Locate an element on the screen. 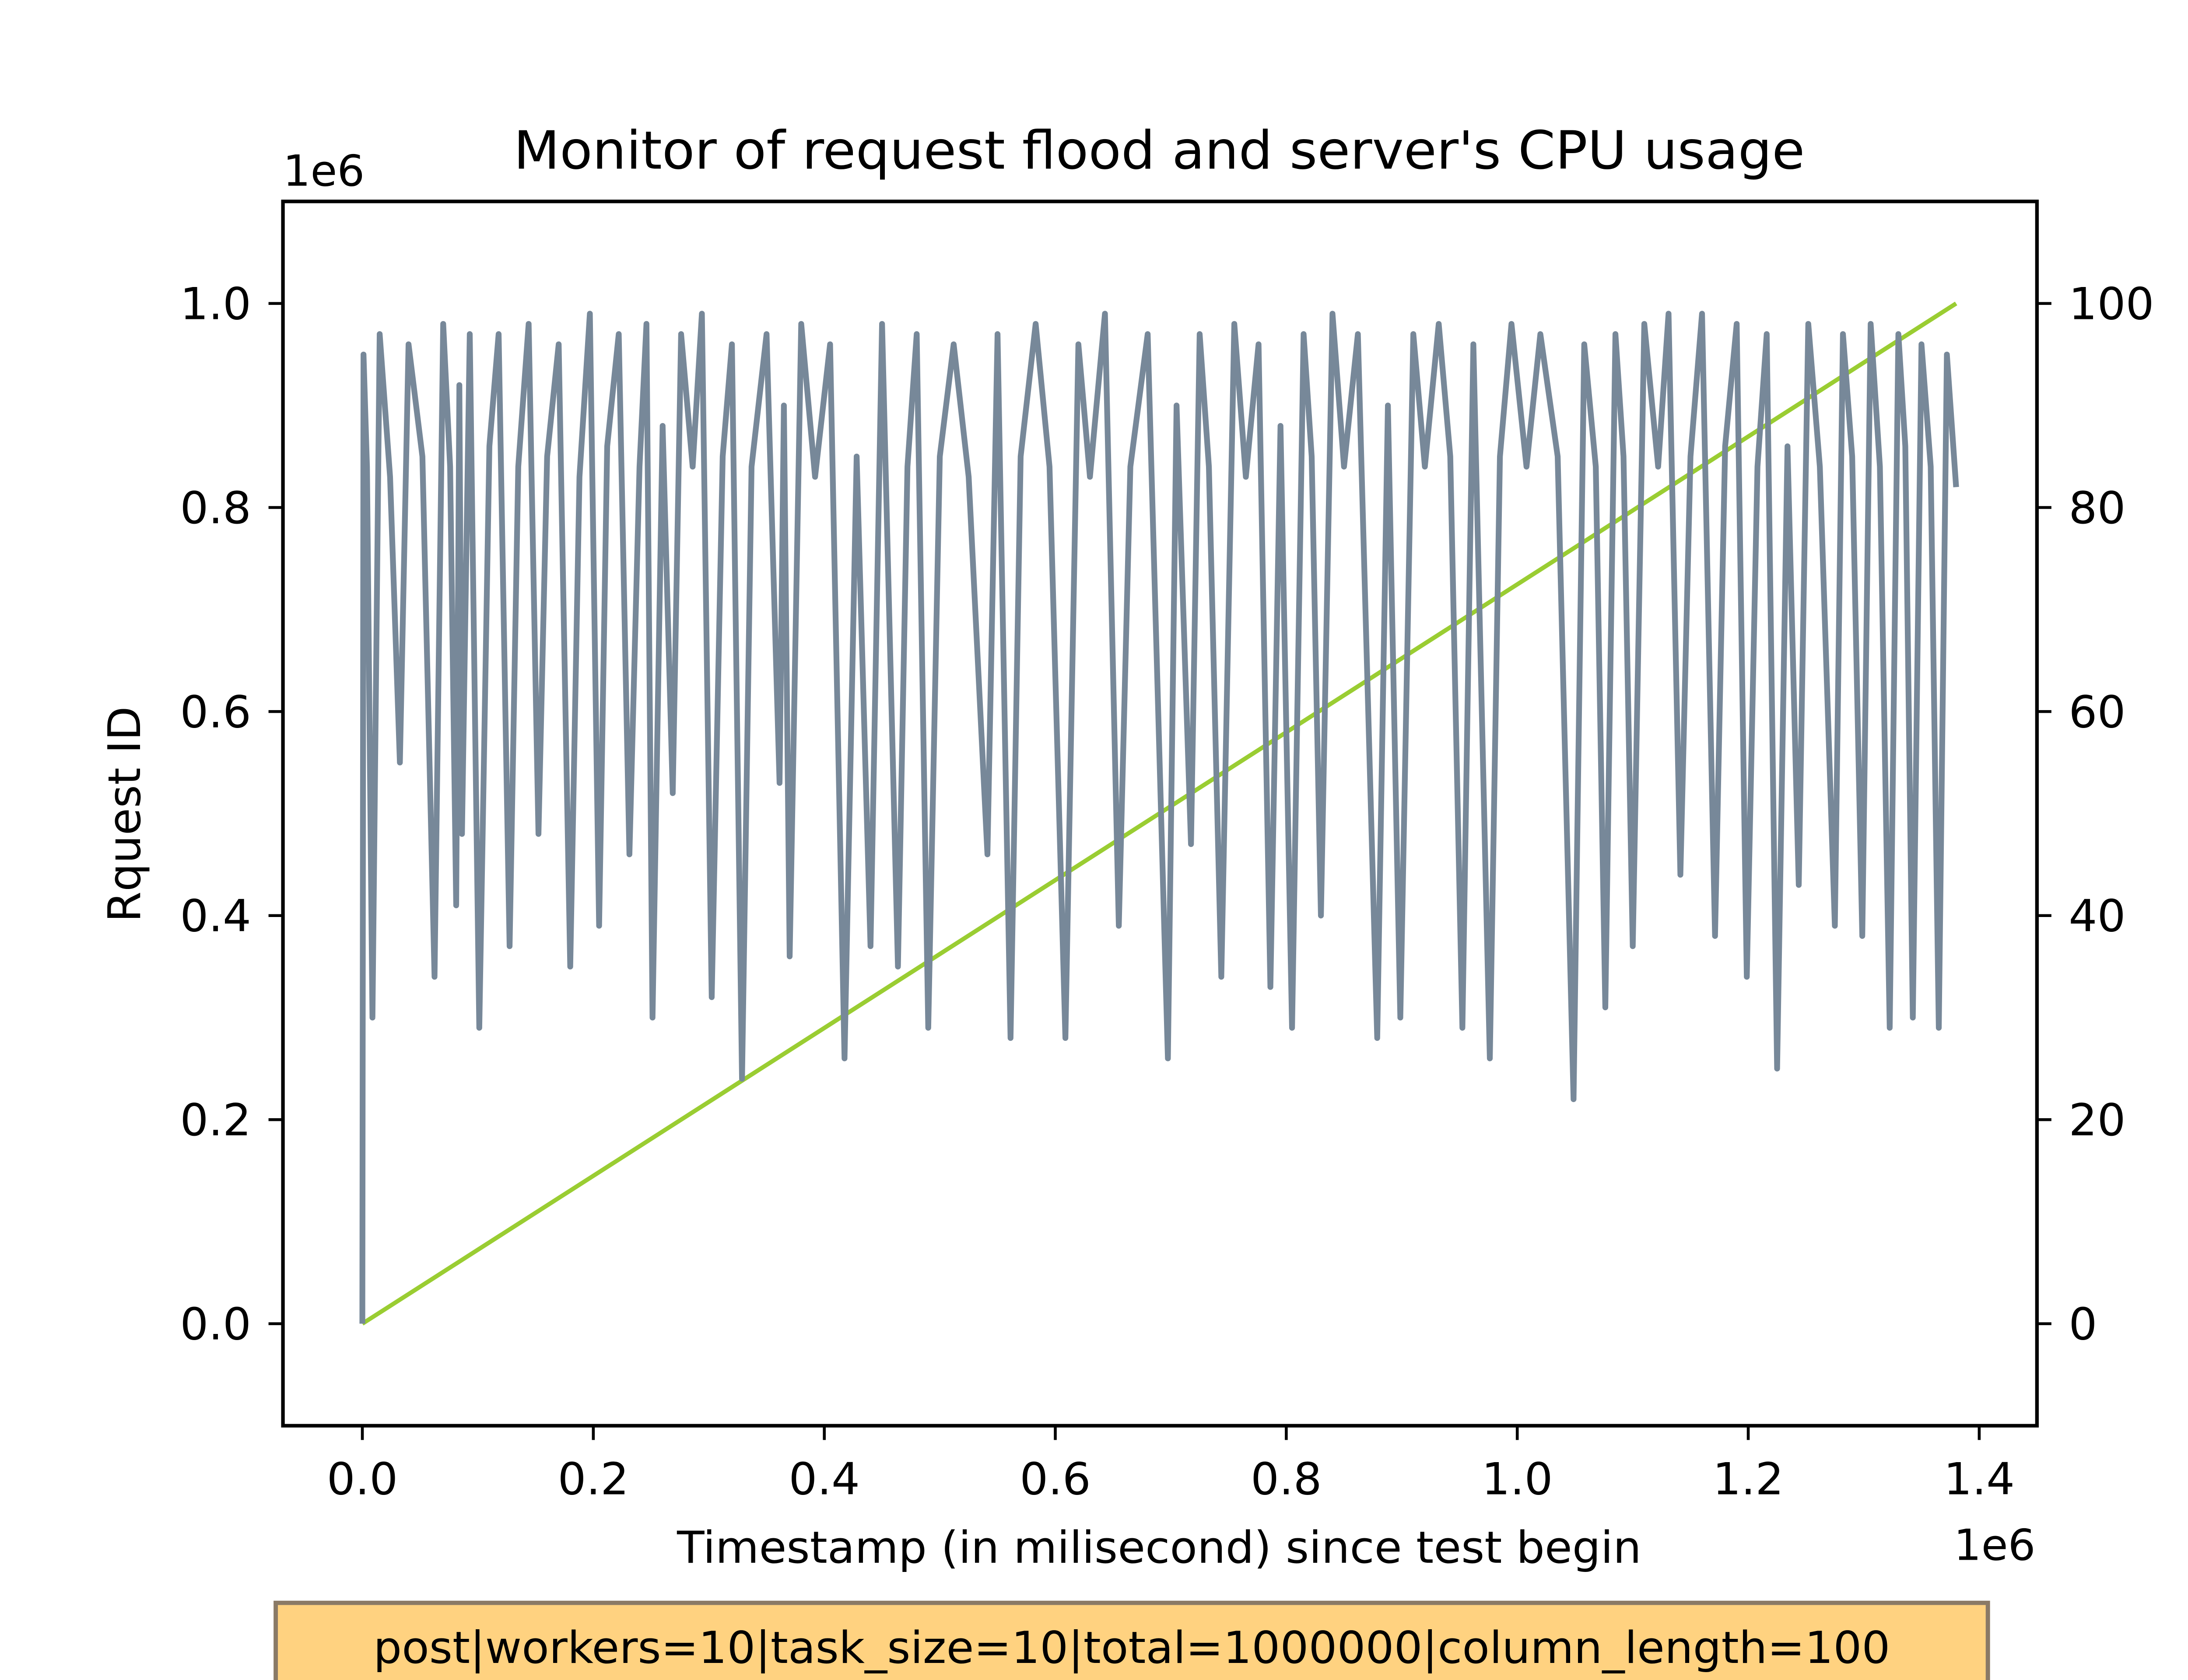 This screenshot has height=1680, width=2188. y2-tick-label: 20 is located at coordinates (2097, 1120).